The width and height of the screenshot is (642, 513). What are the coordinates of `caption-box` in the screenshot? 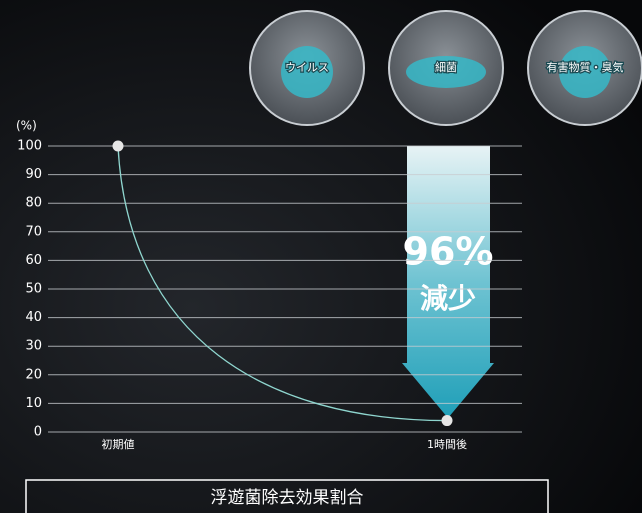 It's located at (287, 496).